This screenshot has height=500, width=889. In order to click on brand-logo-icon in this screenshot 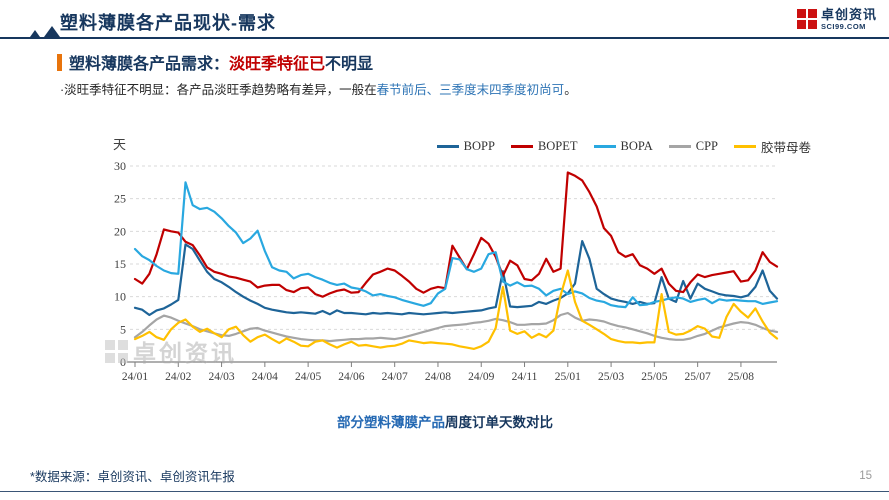, I will do `click(806, 19)`.